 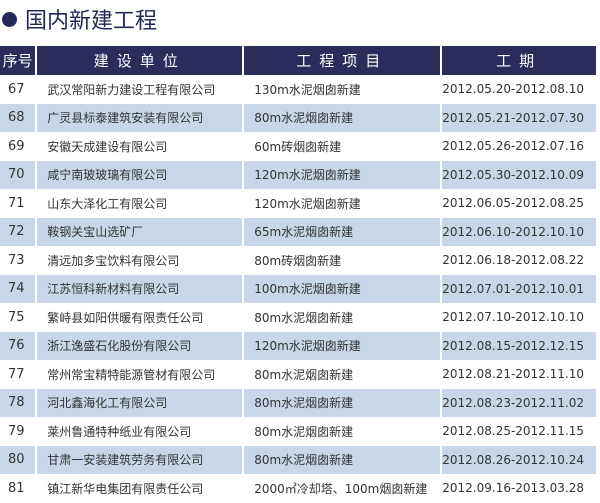 I want to click on cell-index: 75, so click(x=16, y=317).